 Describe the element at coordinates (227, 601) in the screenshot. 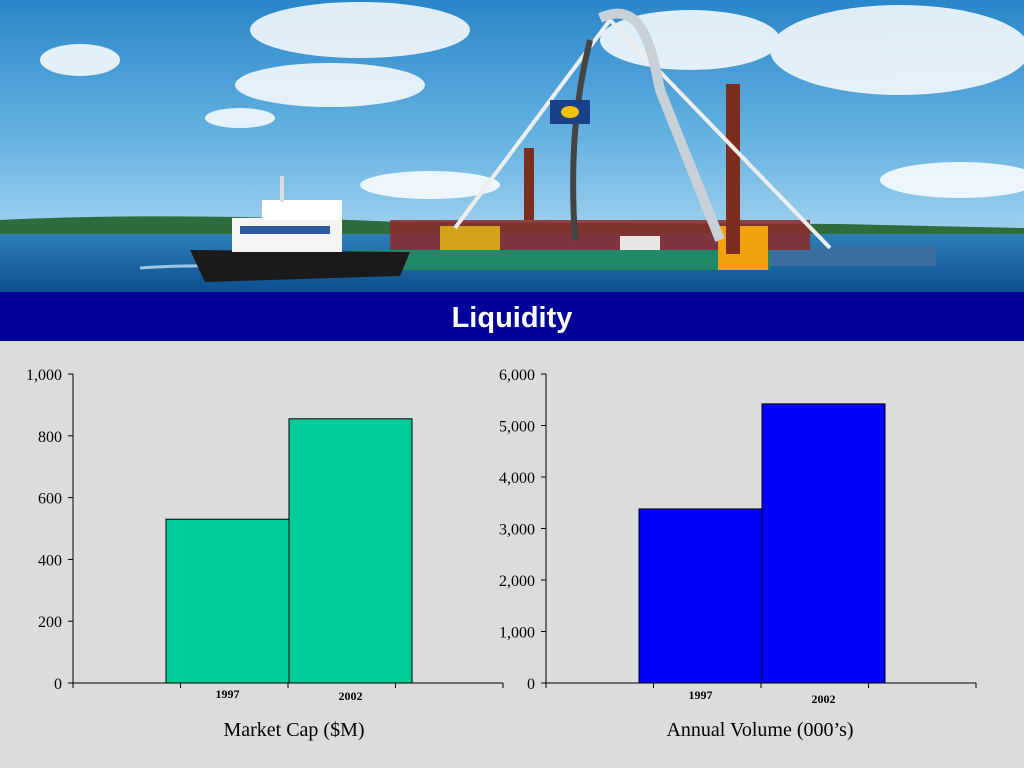

I see `market-cap-bar-1997` at that location.